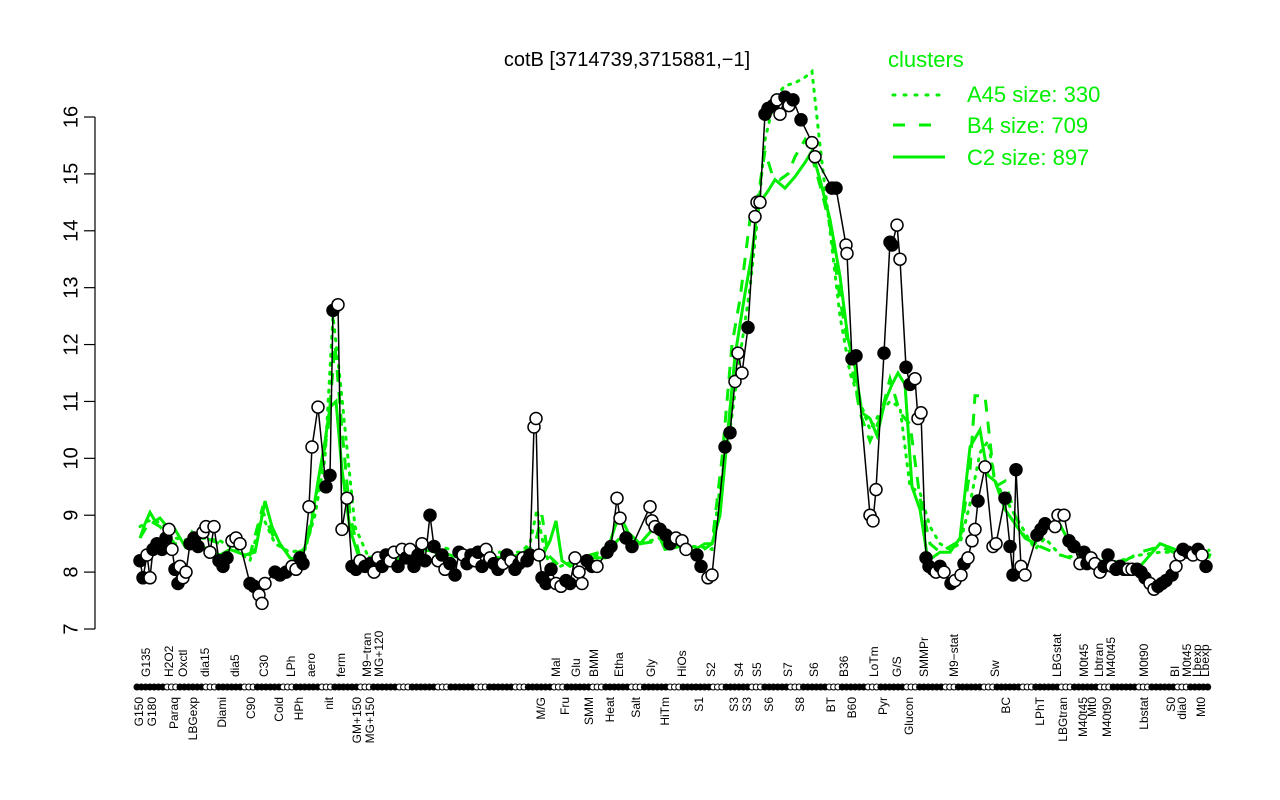 The height and width of the screenshot is (800, 1280). I want to click on x-tick-label: LBGstat, so click(1057, 655).